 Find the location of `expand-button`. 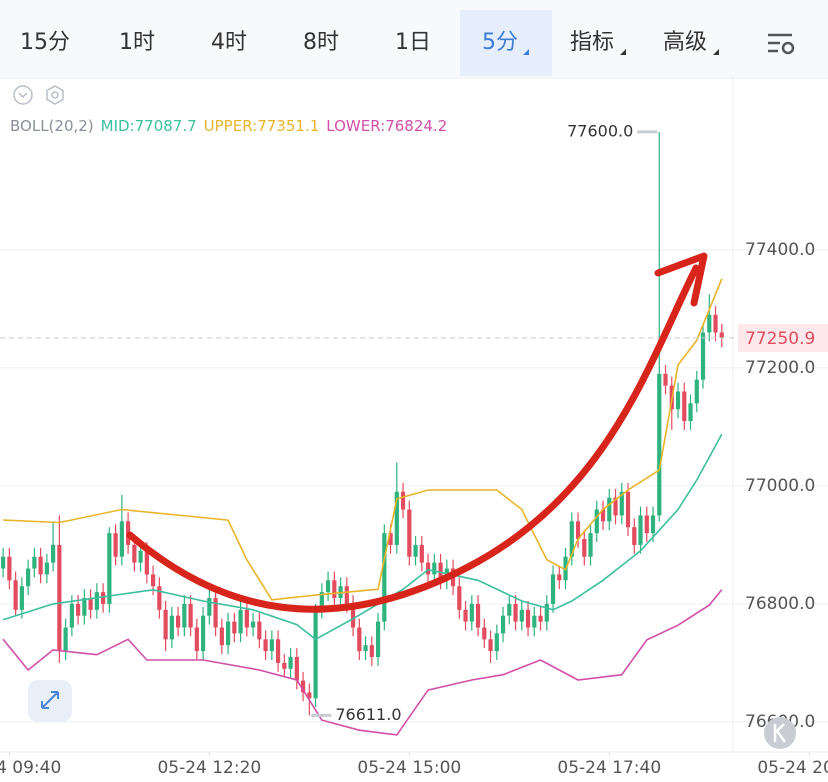

expand-button is located at coordinates (50, 701).